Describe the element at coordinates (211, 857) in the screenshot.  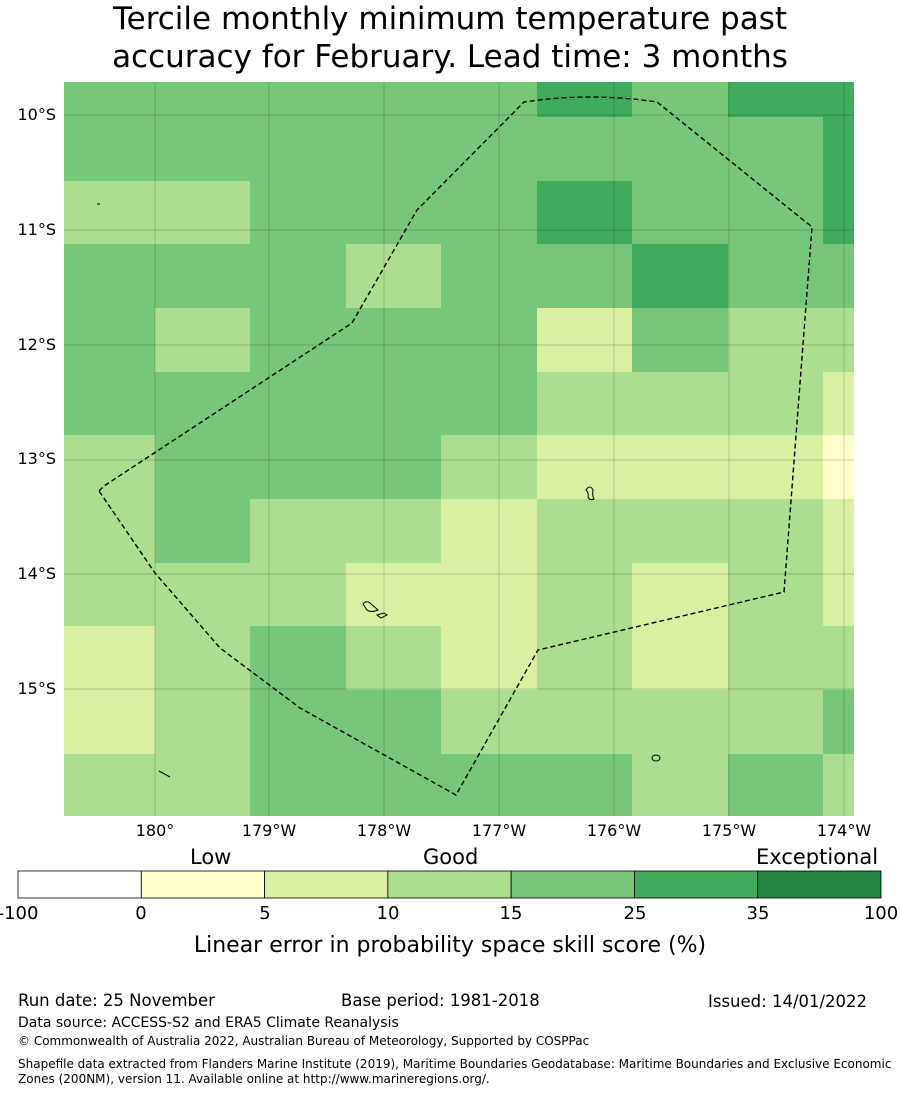
I see `category-low: Low` at that location.